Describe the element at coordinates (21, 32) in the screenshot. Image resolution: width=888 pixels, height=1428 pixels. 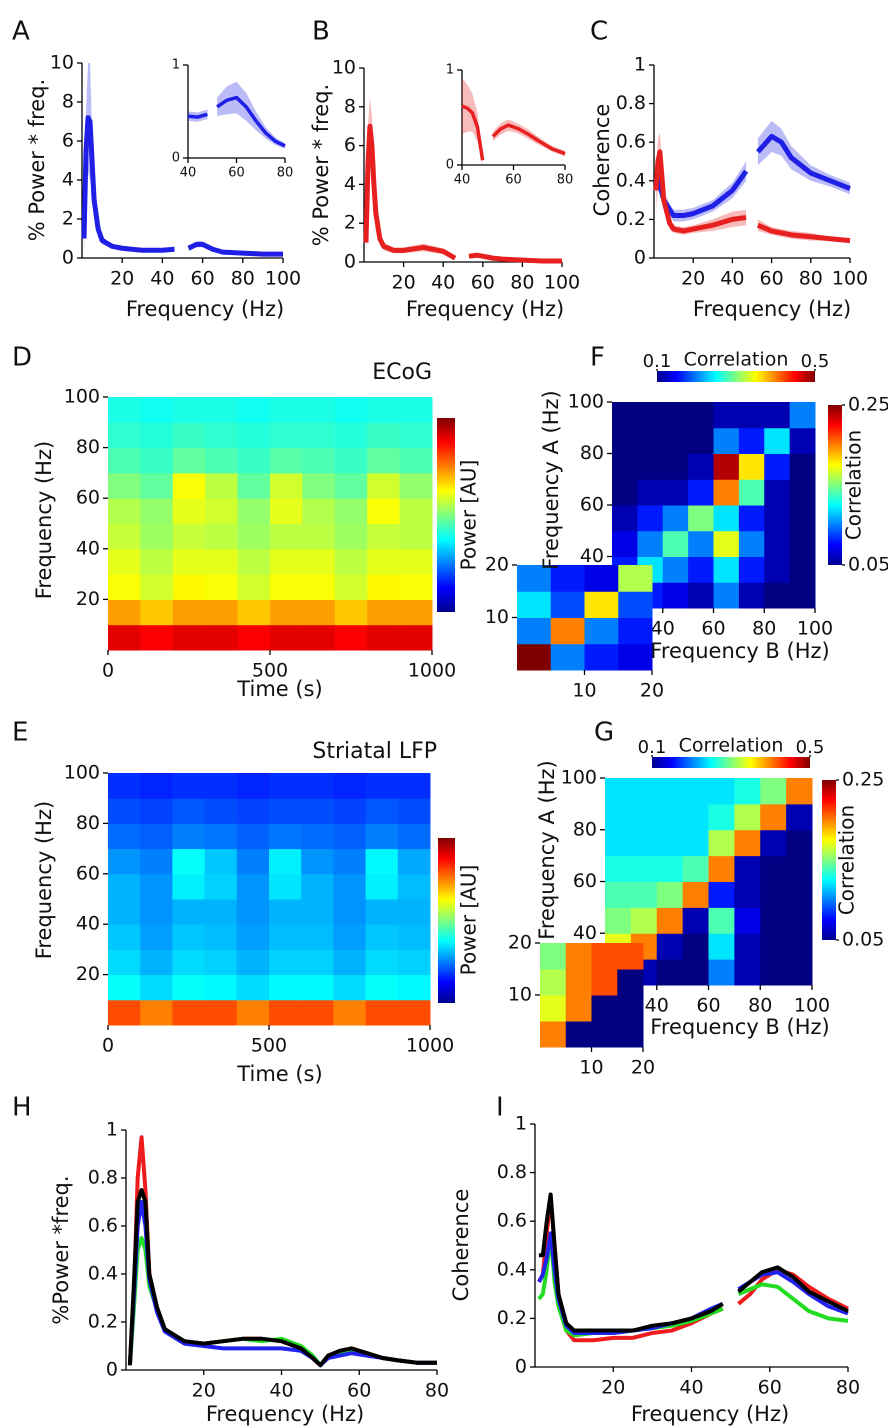
I see `panel-letter: A` at that location.